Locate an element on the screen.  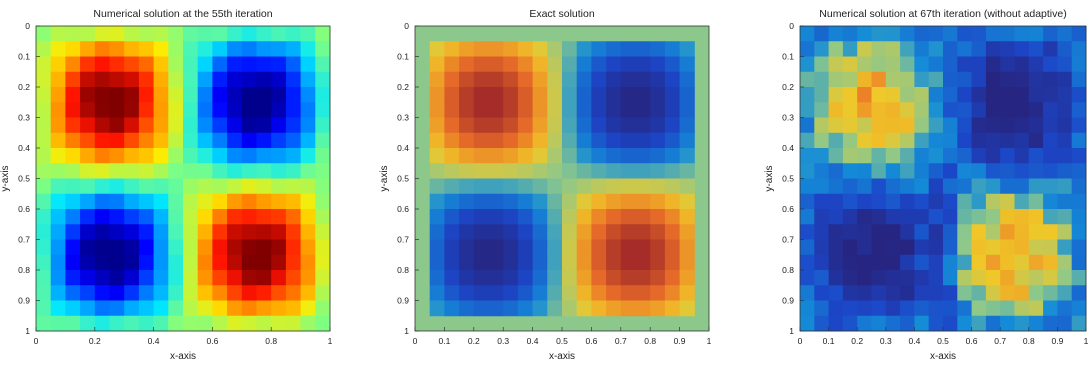
x-tick-label: 0.1 is located at coordinates (829, 341).